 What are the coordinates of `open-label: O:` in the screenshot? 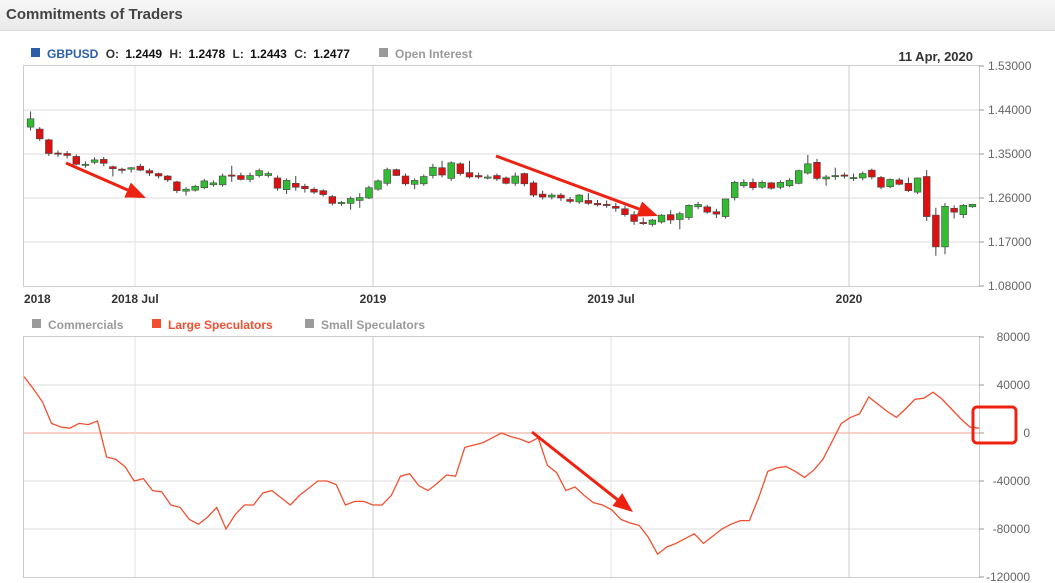 It's located at (112, 54).